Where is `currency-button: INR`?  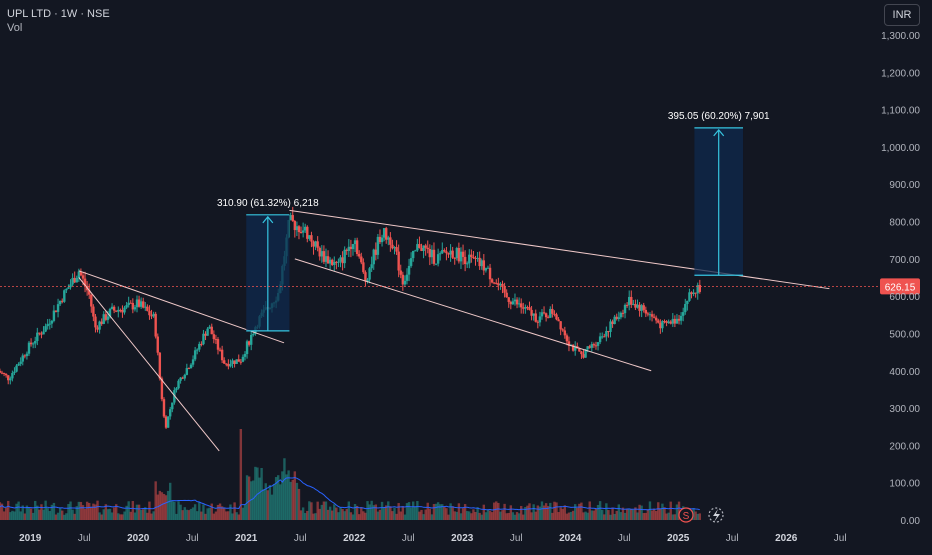 currency-button: INR is located at coordinates (902, 15).